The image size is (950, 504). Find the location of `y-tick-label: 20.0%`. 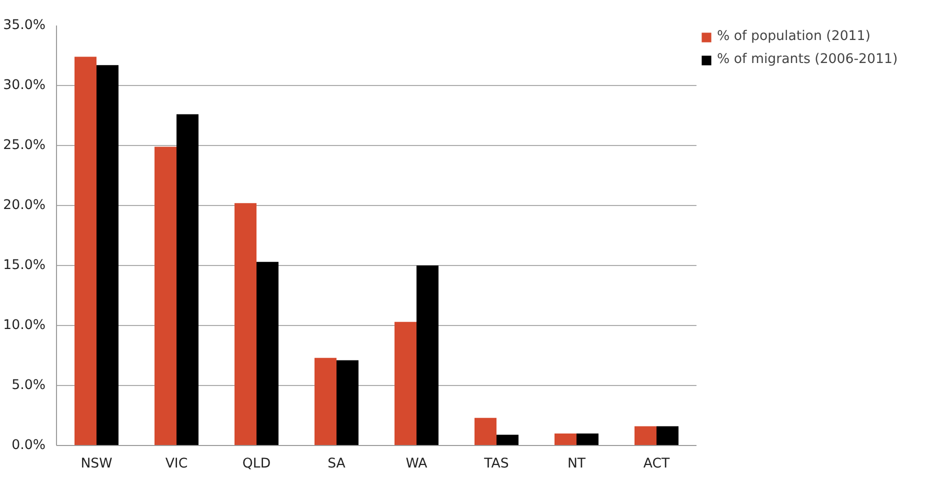

y-tick-label: 20.0% is located at coordinates (24, 205).